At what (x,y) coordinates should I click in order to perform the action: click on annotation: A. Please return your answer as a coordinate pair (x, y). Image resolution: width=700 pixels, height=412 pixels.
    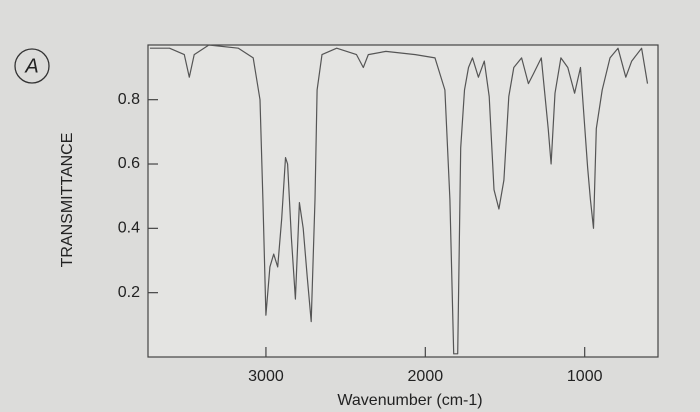
    Looking at the image, I should click on (31, 66).